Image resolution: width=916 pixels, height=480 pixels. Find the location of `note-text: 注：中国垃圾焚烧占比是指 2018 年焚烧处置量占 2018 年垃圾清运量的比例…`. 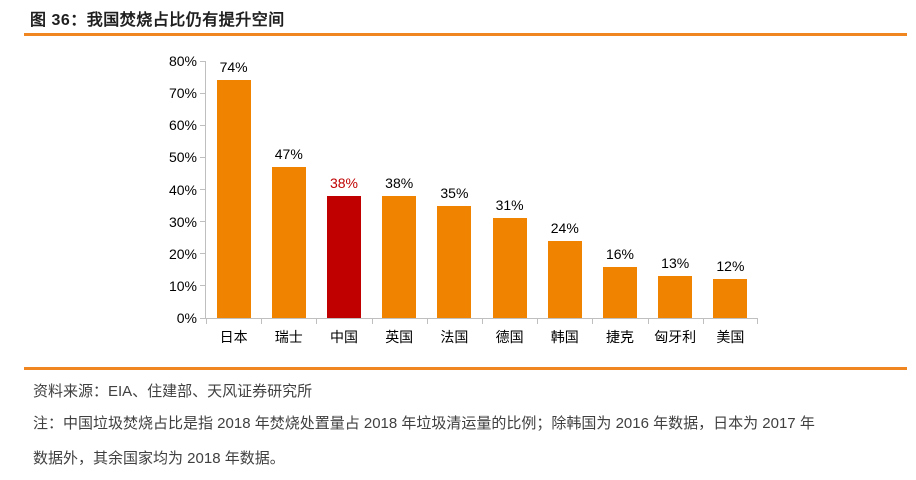

note-text: 注：中国垃圾焚烧占比是指 2018 年焚烧处置量占 2018 年垃圾清运量的比例… is located at coordinates (468, 441).